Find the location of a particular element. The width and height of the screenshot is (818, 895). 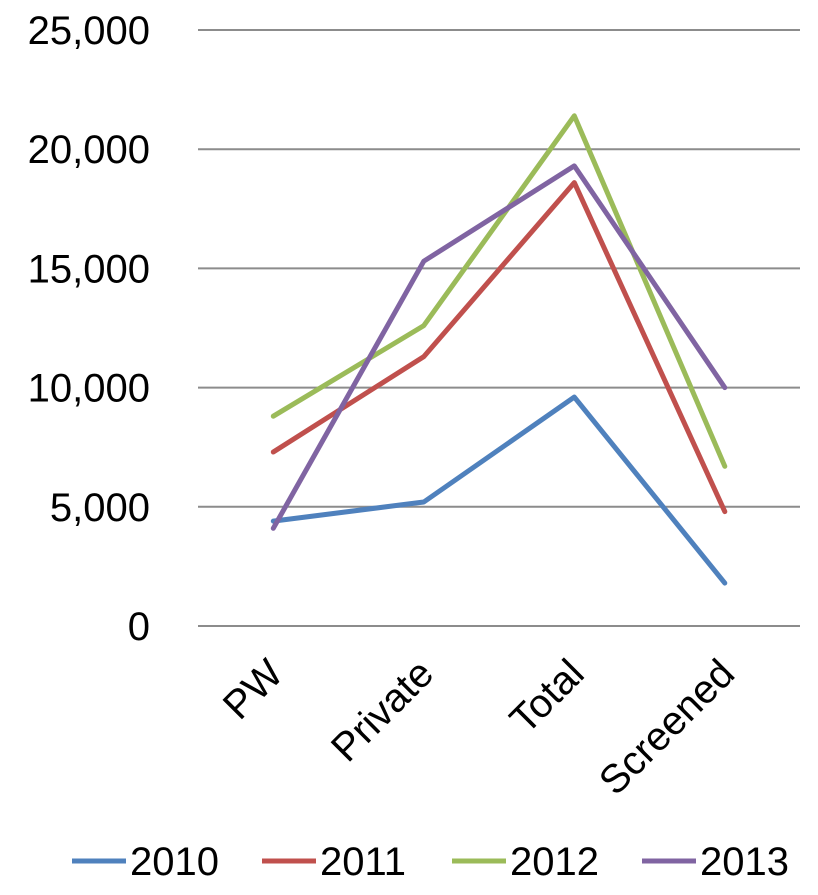

x-tick-label: PW is located at coordinates (253, 689).